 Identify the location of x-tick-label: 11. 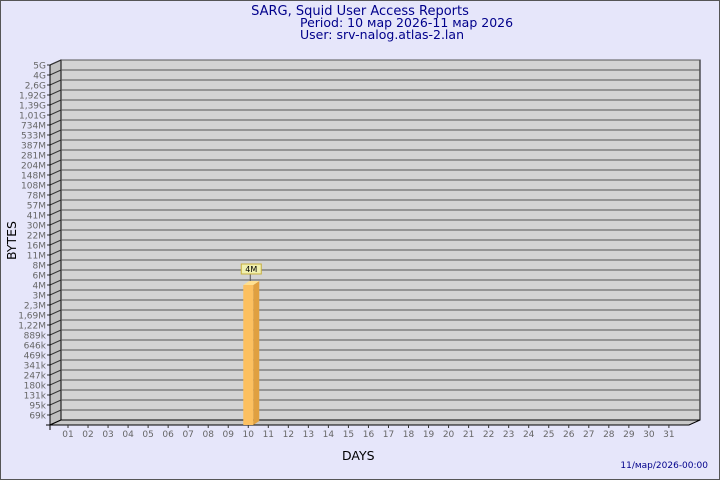
(268, 435).